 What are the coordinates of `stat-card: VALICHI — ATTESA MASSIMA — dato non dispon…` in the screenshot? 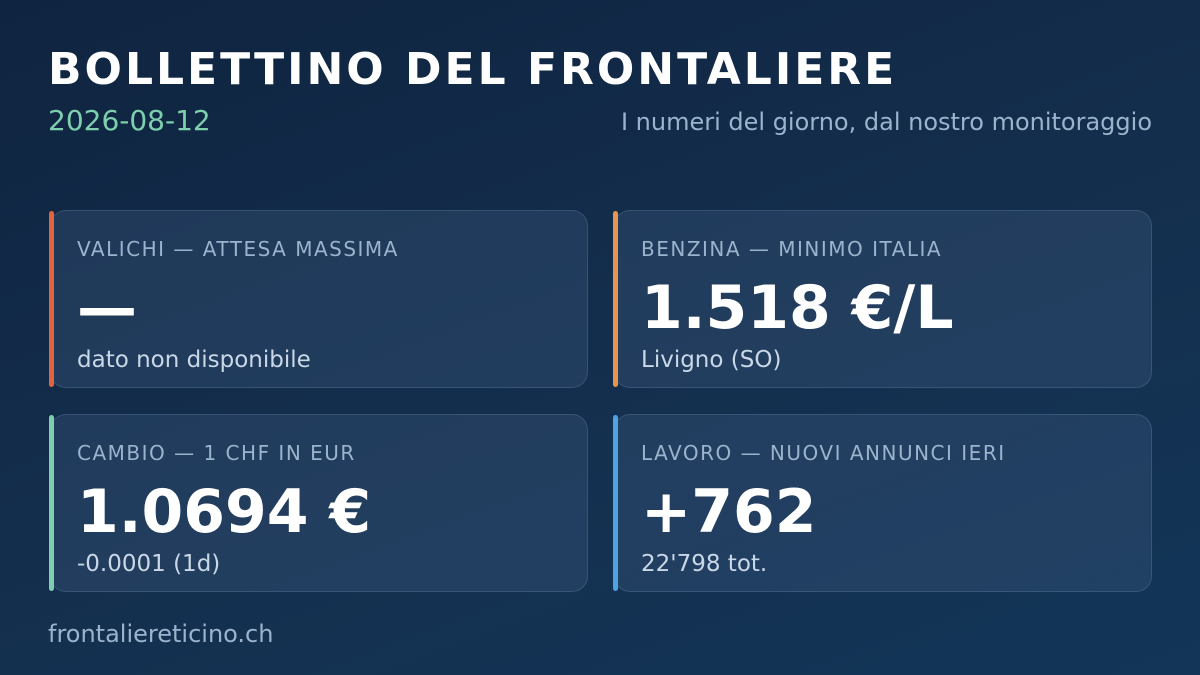 It's located at (318, 299).